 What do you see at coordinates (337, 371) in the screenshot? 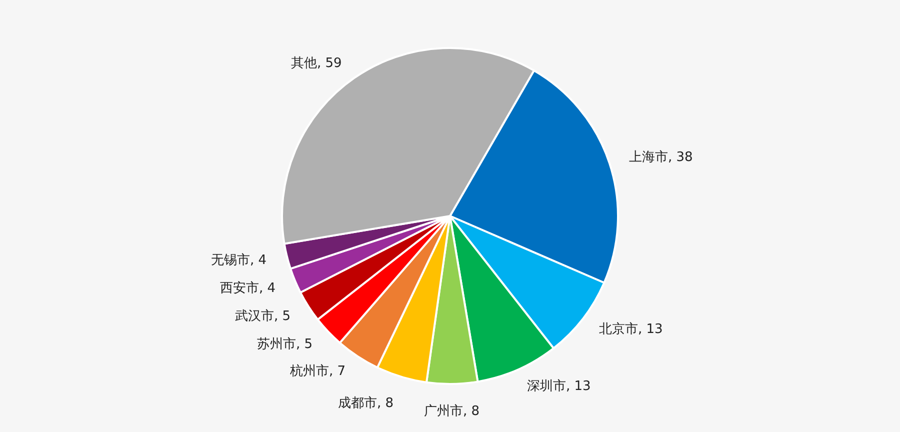
I see `data-label: , 7` at bounding box center [337, 371].